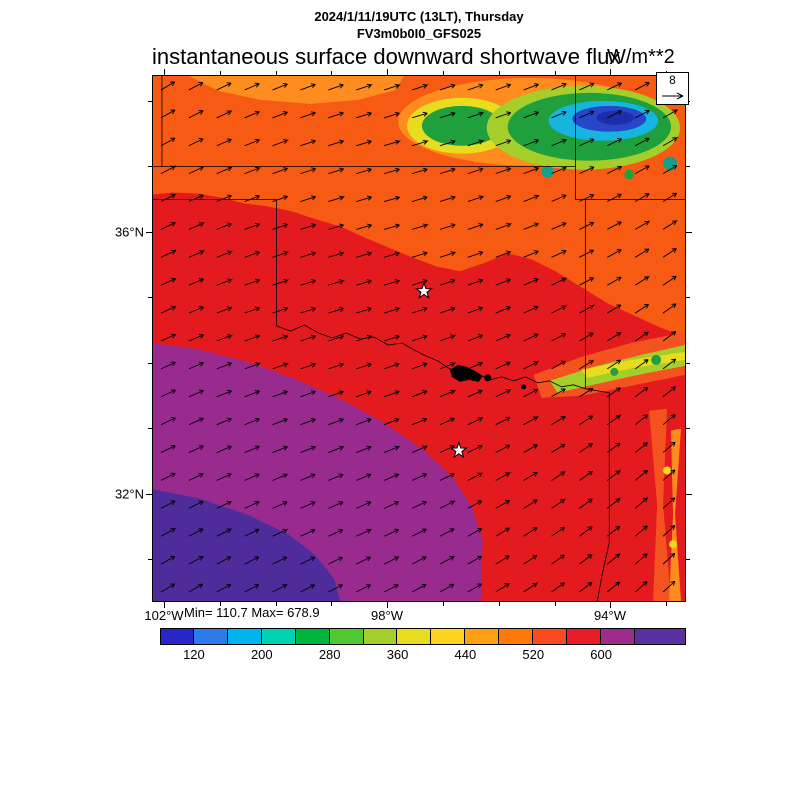 This screenshot has width=800, height=800. I want to click on lat-tick-label: 32°N, so click(129, 494).